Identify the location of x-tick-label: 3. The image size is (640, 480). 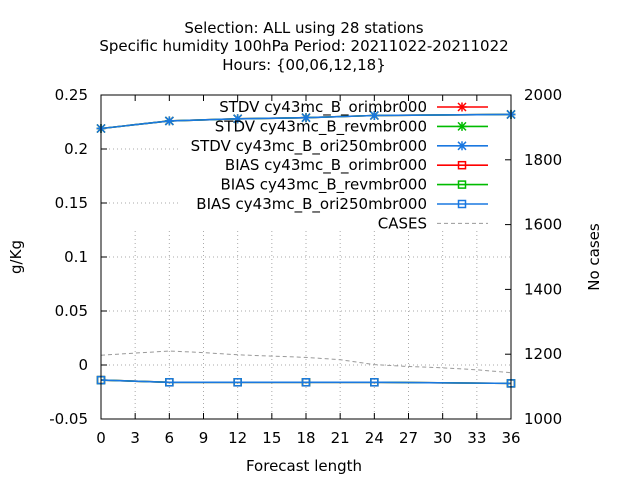
(135, 438).